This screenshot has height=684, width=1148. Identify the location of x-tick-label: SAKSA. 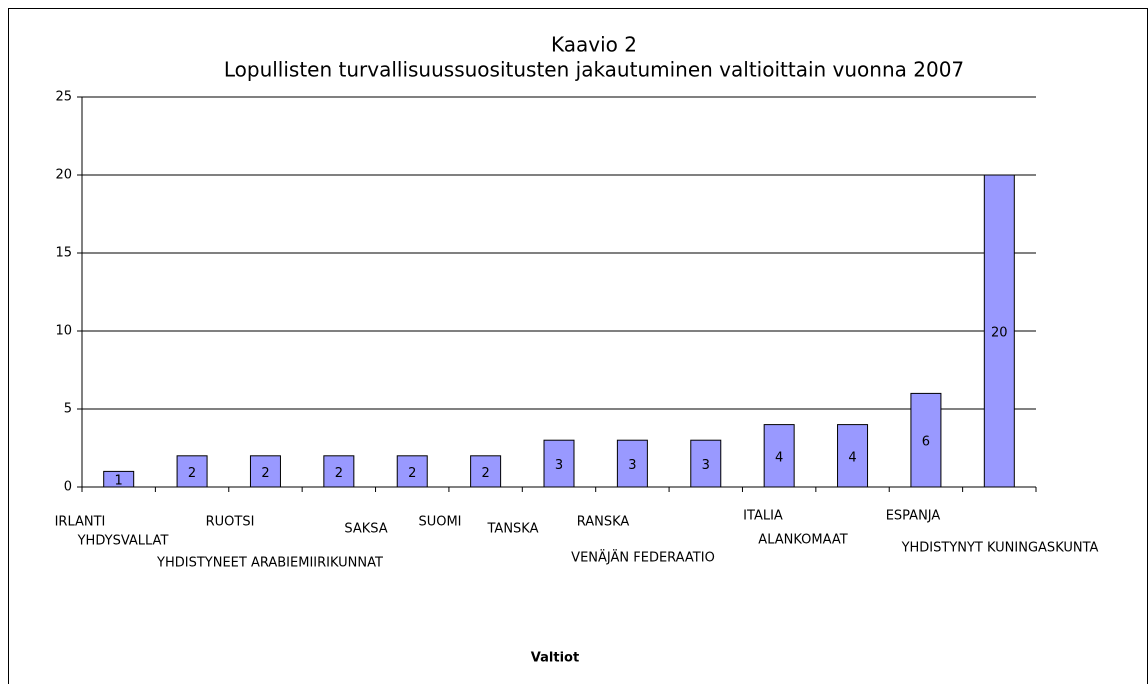
(365, 529).